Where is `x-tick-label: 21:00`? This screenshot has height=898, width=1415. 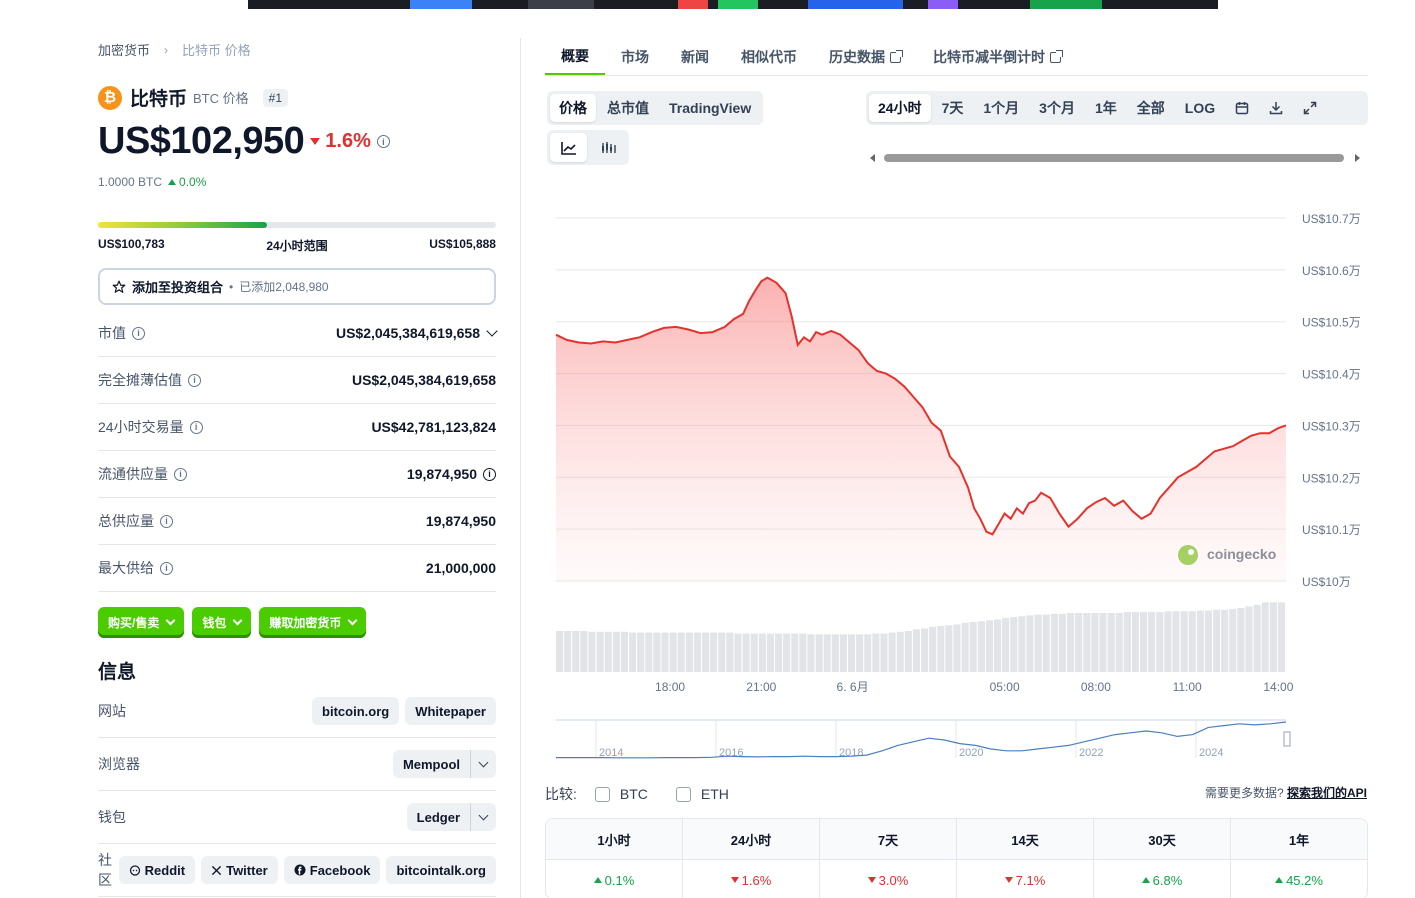
x-tick-label: 21:00 is located at coordinates (761, 687).